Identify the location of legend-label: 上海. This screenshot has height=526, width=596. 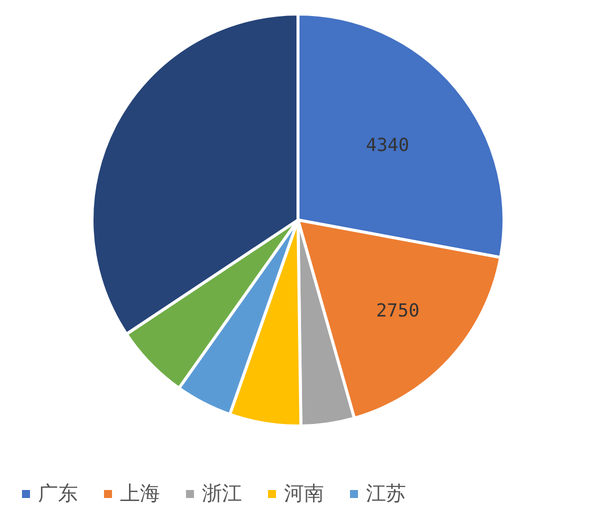
(140, 493).